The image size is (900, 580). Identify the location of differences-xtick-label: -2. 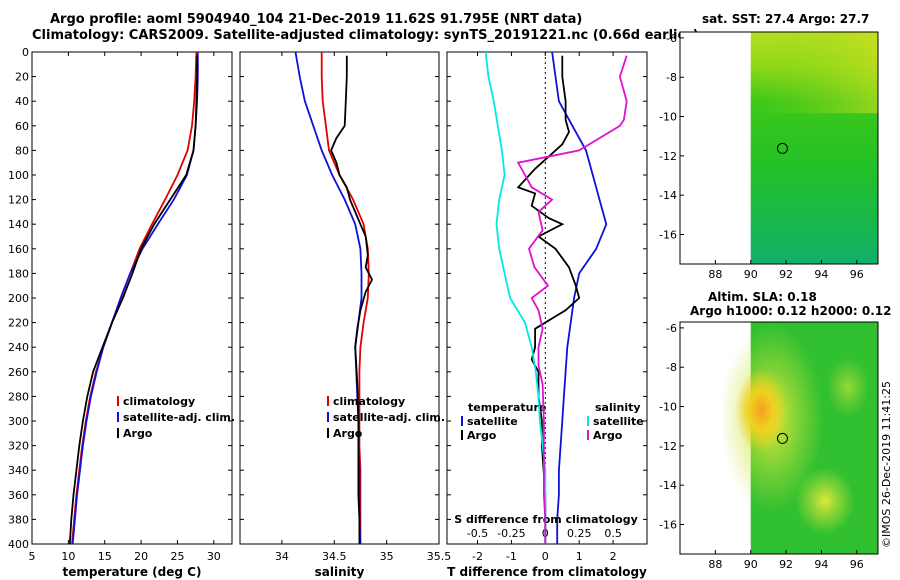
(477, 556).